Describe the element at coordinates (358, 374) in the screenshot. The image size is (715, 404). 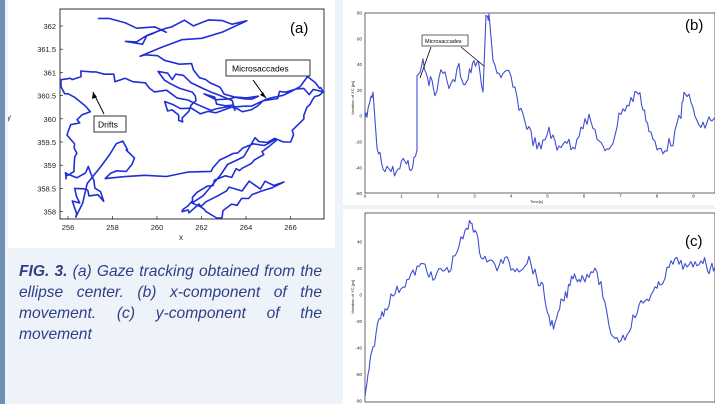
I see `panel-c-y-tick-label: -60` at that location.